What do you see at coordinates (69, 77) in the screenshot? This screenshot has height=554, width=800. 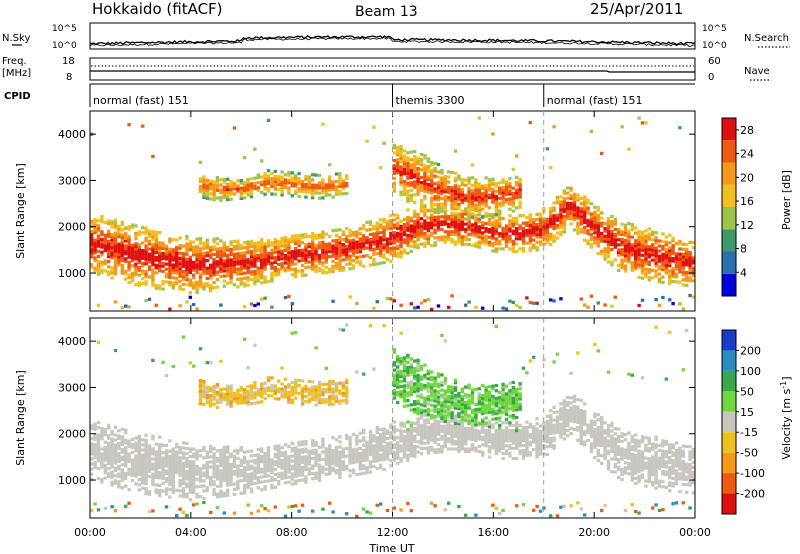 I see `freq-tick-bottom: 8` at bounding box center [69, 77].